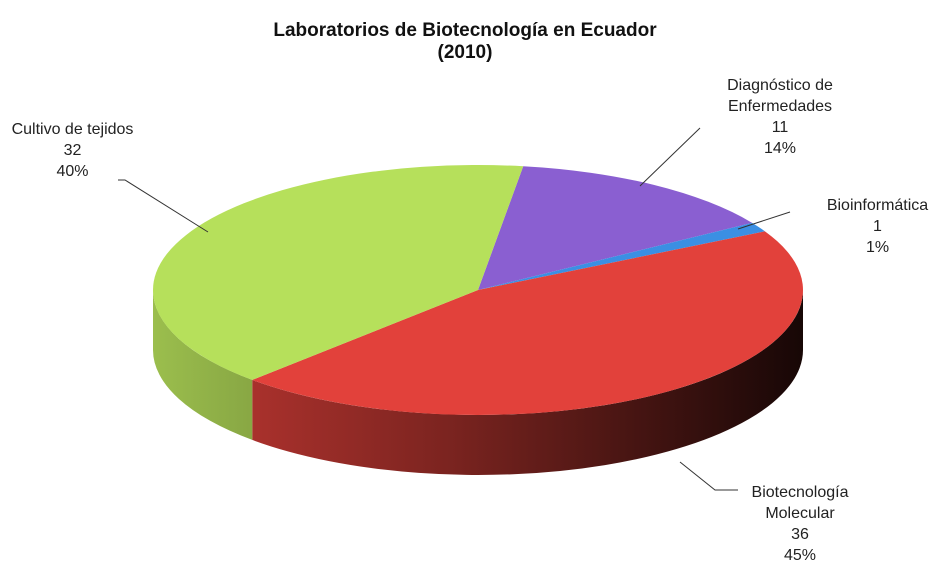 The width and height of the screenshot is (950, 568). Describe the element at coordinates (877, 205) in the screenshot. I see `label-name: Bioinformática` at that location.